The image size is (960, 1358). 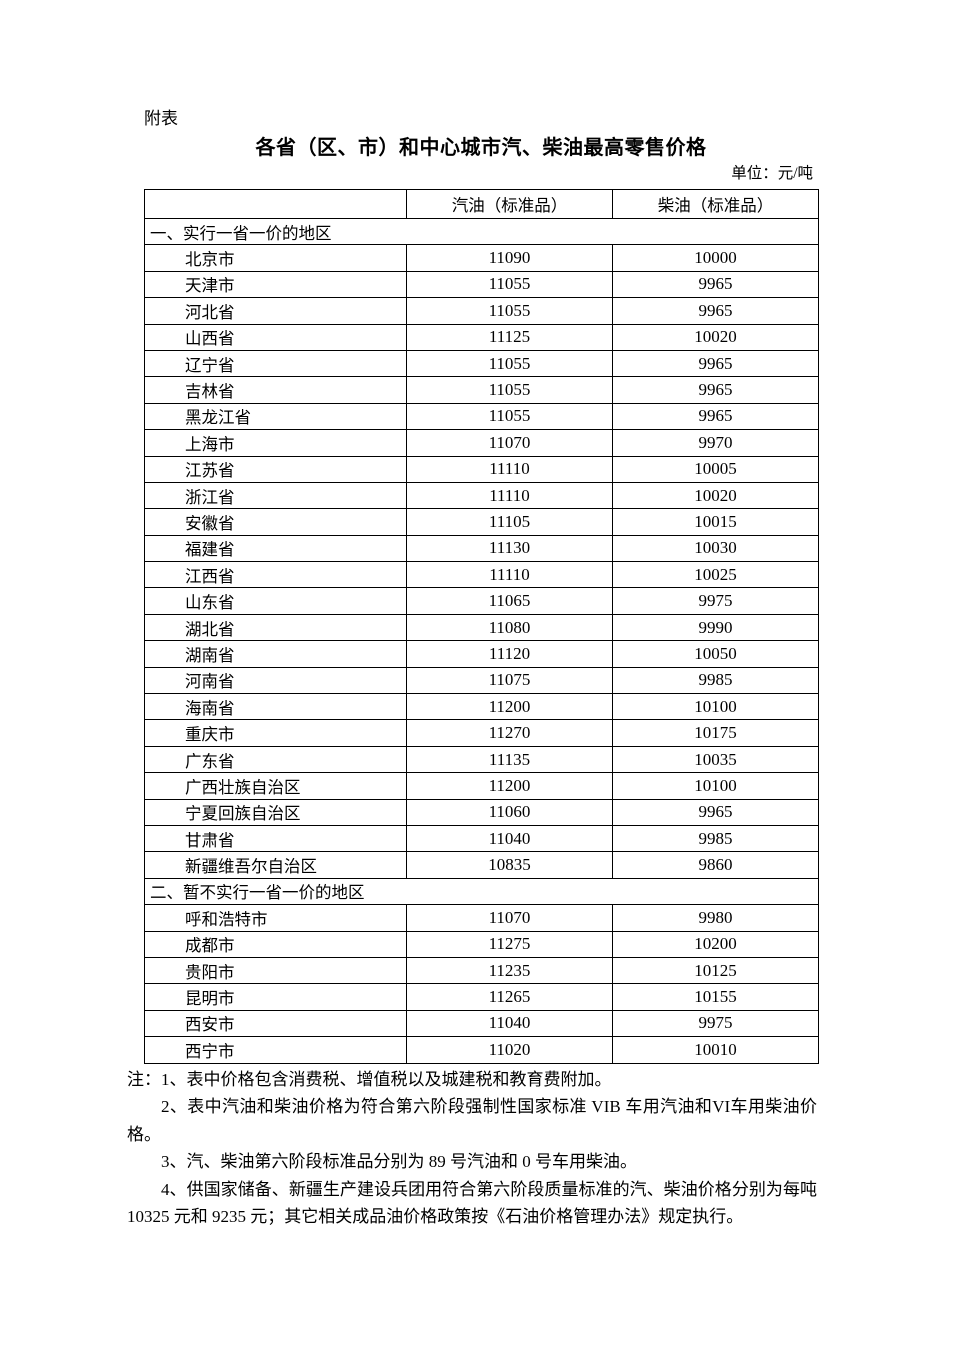 I want to click on gasoline-price: 11125, so click(x=509, y=337).